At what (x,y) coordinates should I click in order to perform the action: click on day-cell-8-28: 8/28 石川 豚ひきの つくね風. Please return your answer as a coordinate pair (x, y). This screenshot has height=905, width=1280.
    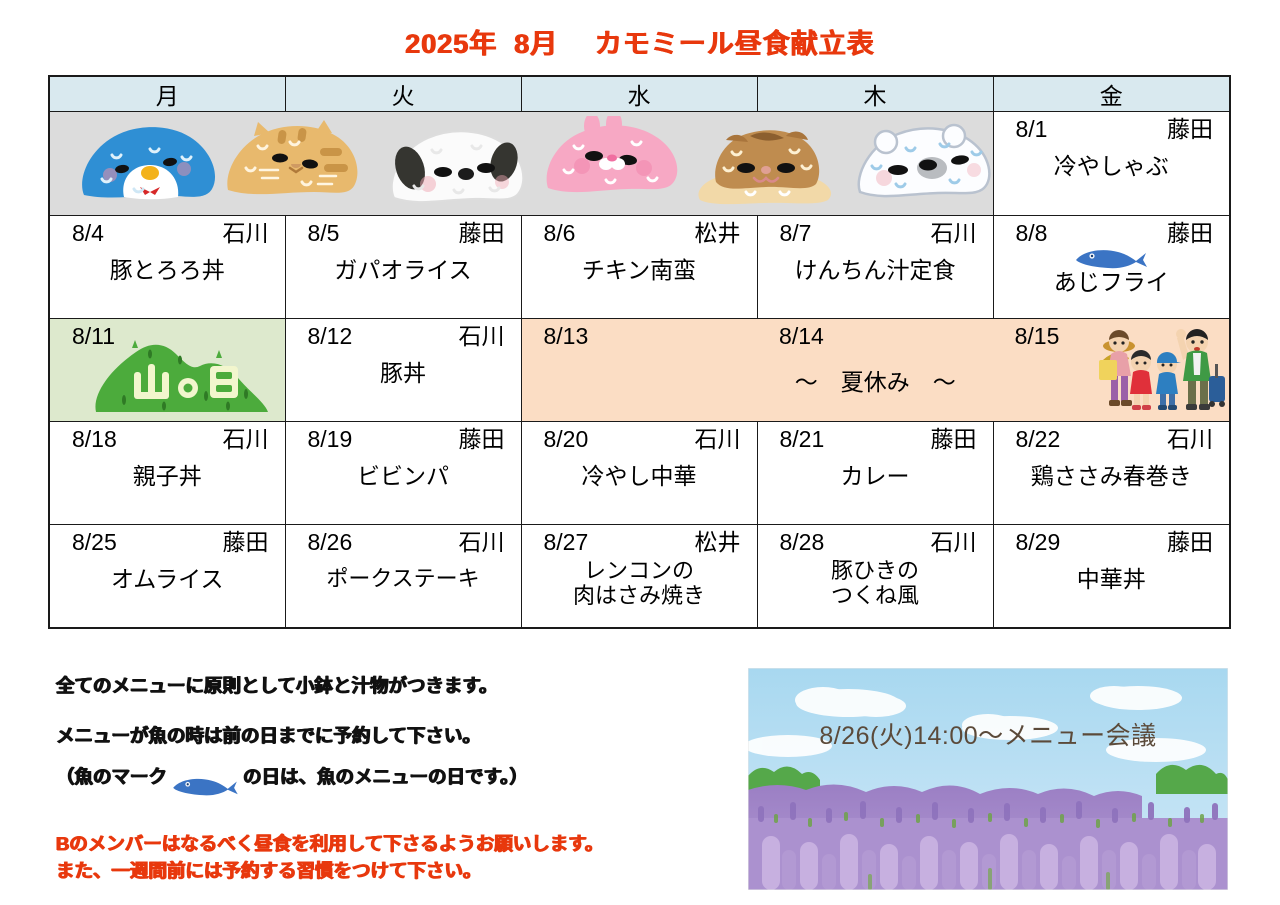
    Looking at the image, I should click on (875, 576).